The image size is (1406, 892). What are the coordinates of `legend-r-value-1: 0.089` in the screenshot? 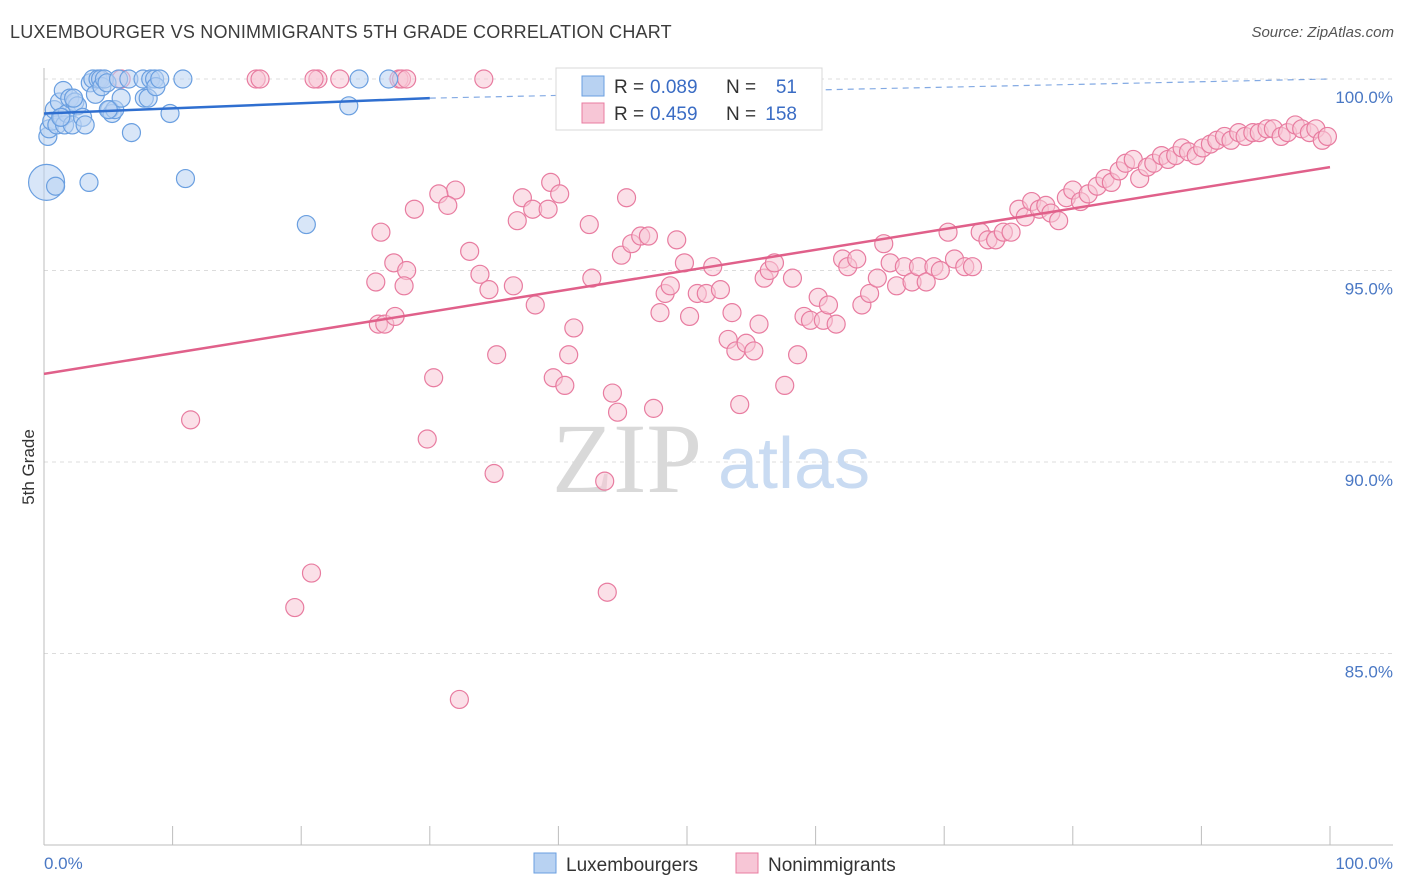 It's located at (674, 87).